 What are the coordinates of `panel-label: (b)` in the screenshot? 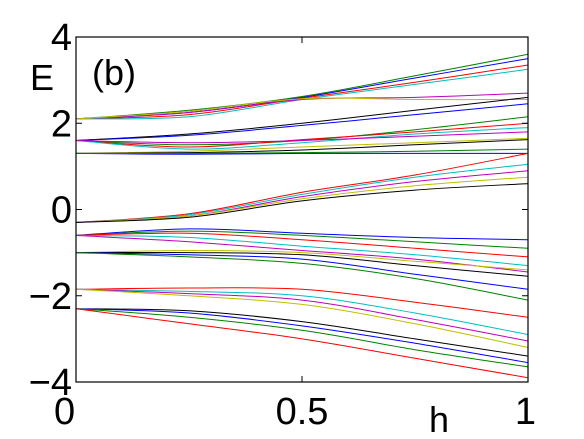 It's located at (114, 72).